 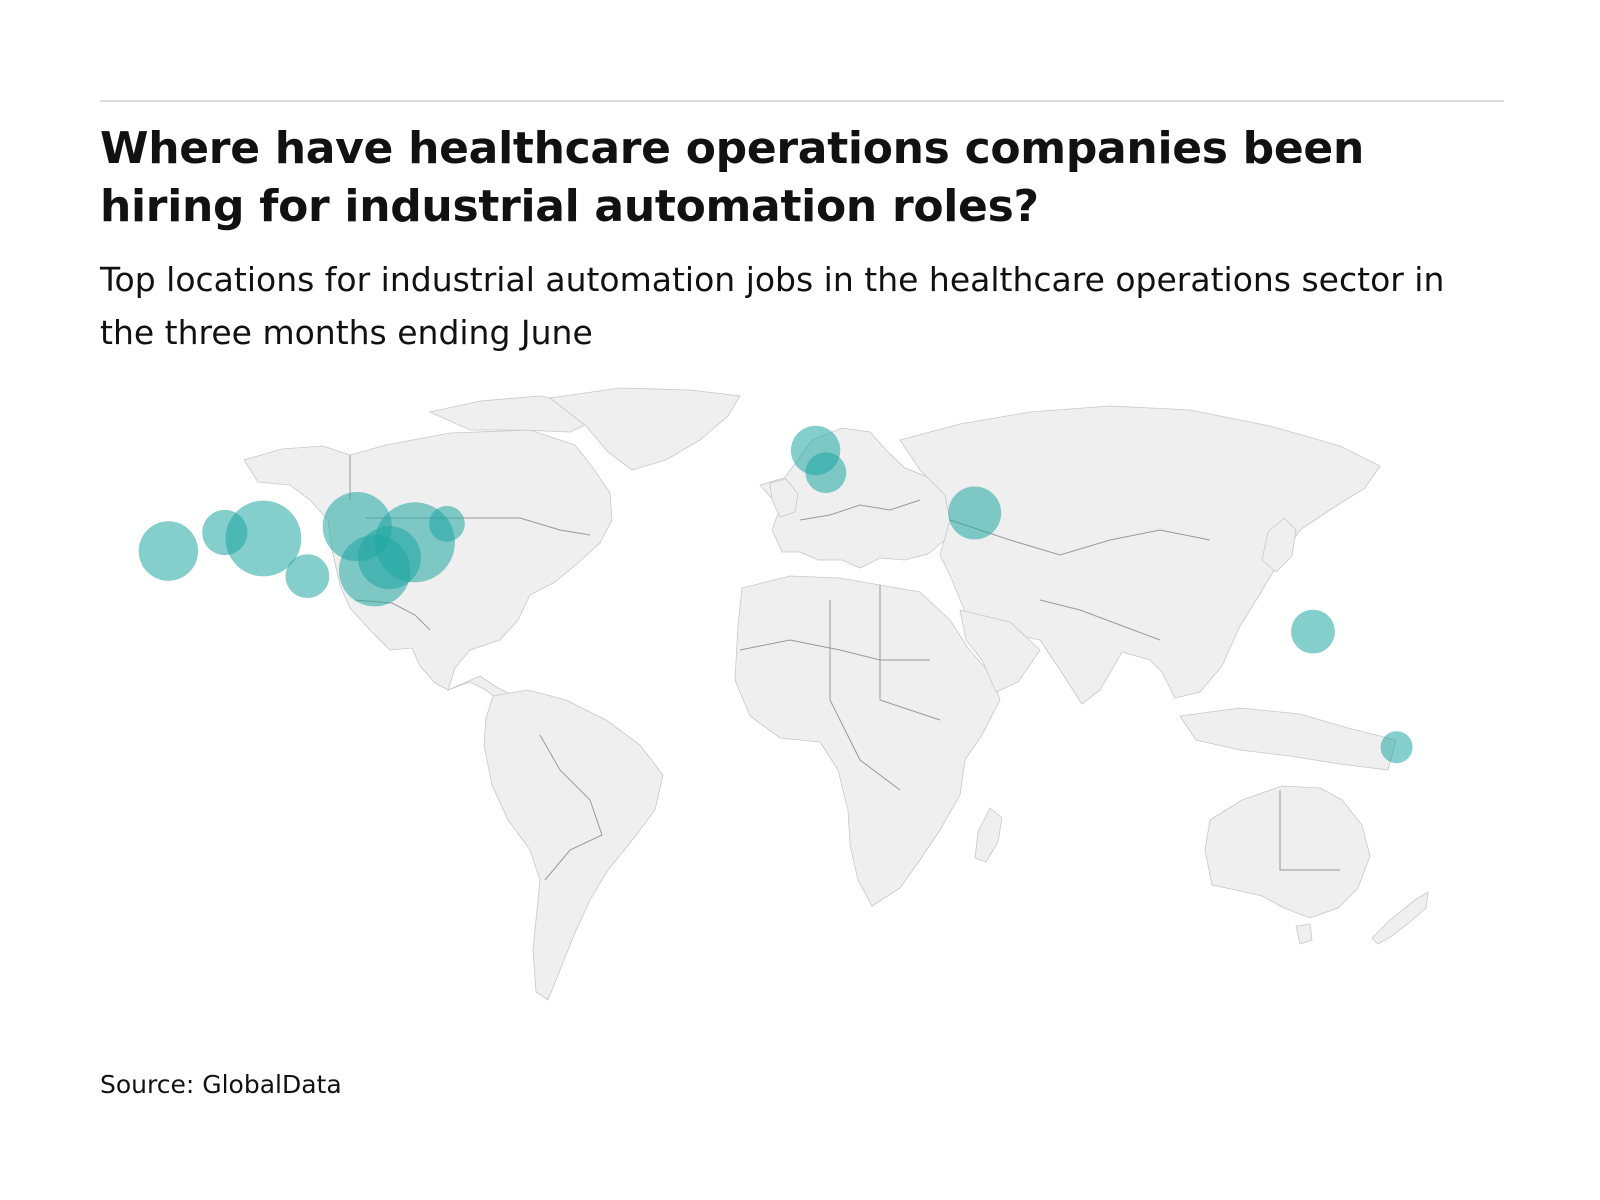 I want to click on land-japan, so click(x=1279, y=545).